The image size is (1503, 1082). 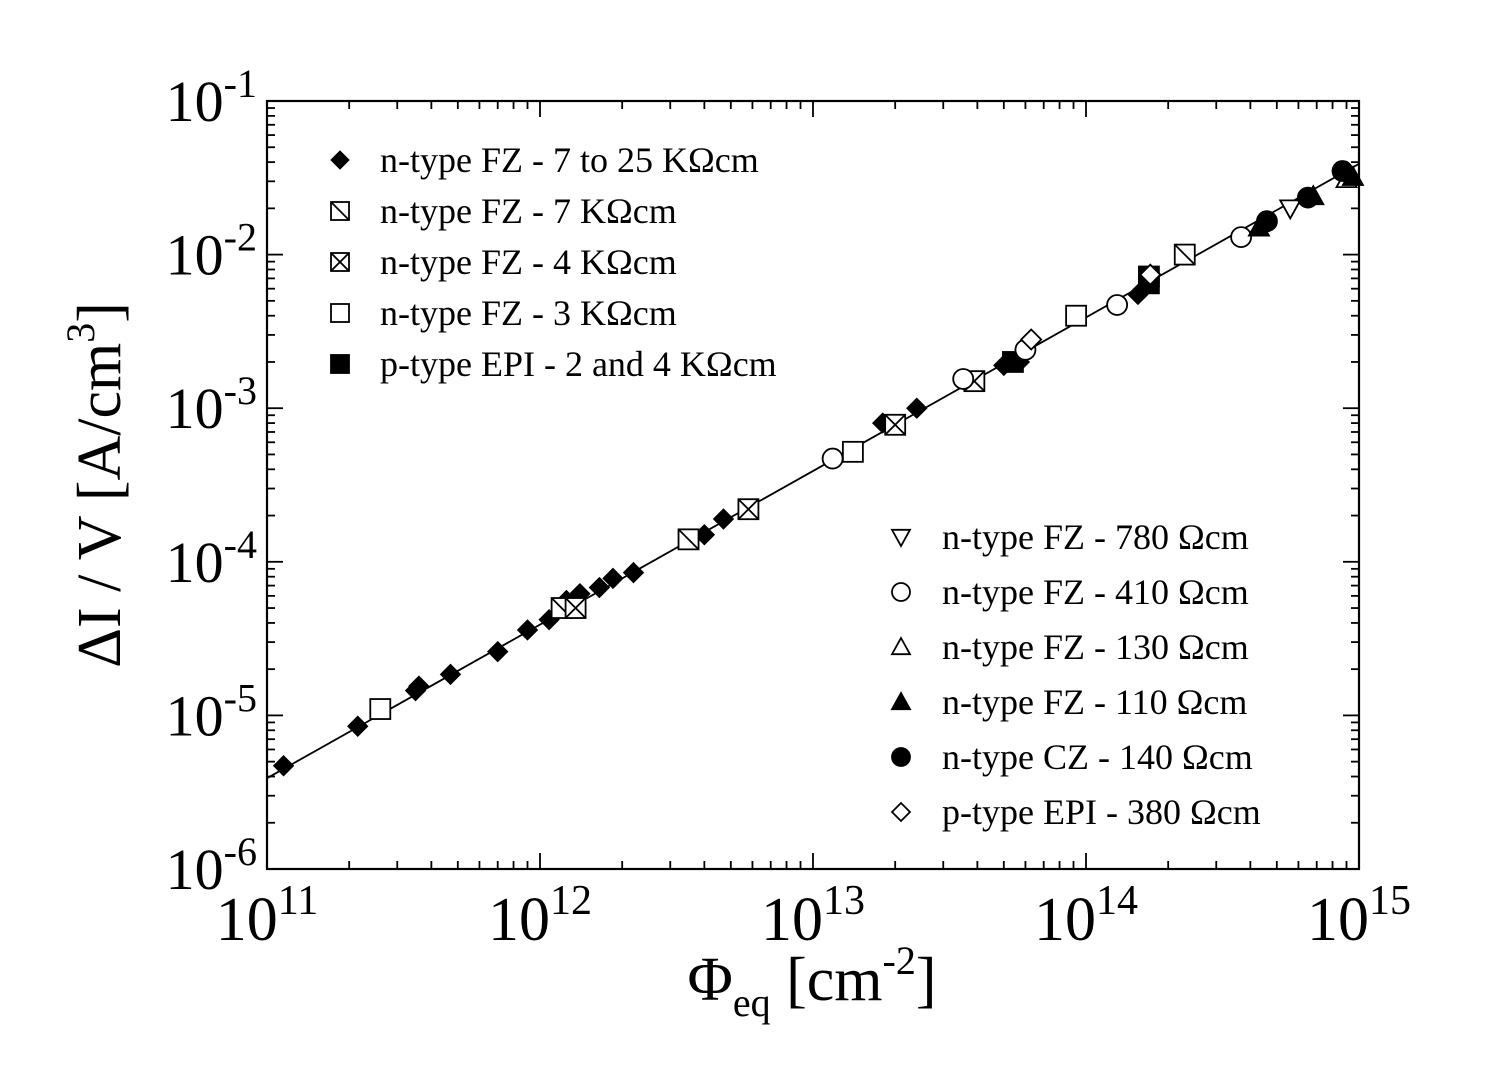 I want to click on legend-item: n-type FZ - 4 KΩcm, so click(x=503, y=262).